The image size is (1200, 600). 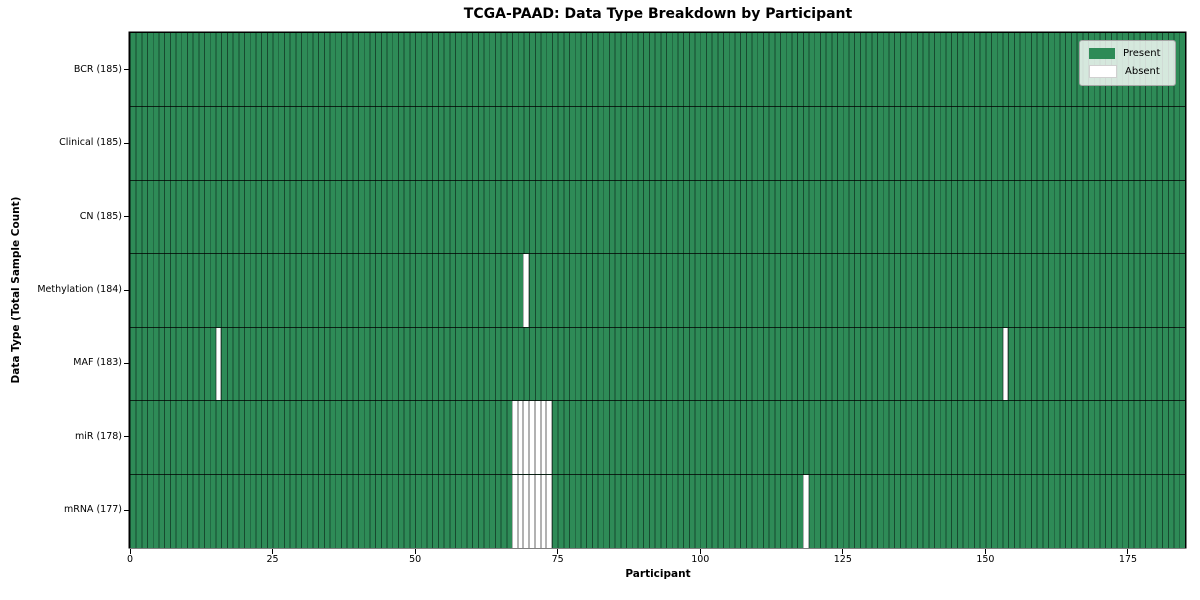 What do you see at coordinates (90, 143) in the screenshot?
I see `y-tick-label: Clinical (185)` at bounding box center [90, 143].